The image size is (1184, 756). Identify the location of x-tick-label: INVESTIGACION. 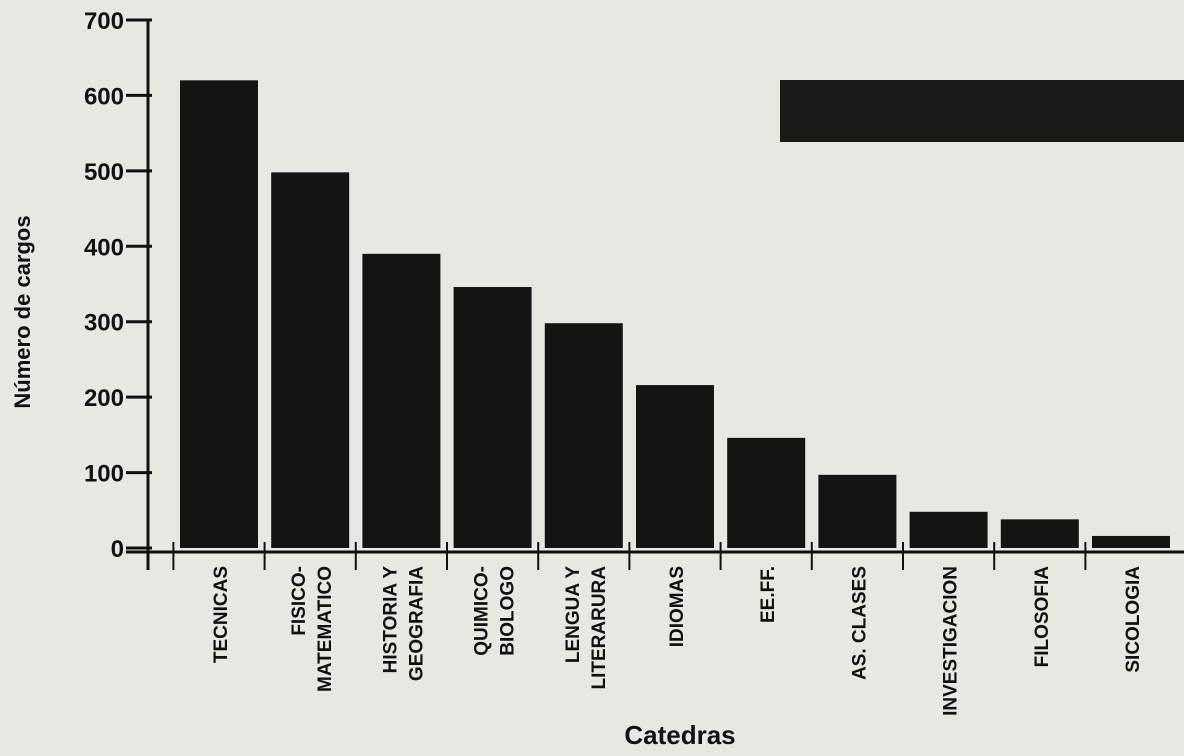
(951, 641).